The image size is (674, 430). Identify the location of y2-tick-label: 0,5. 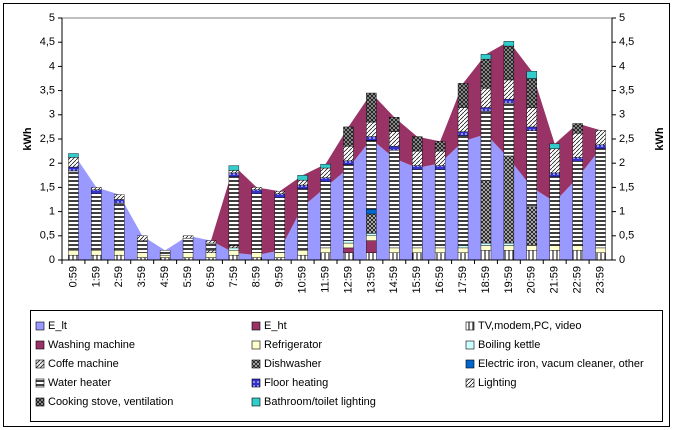
(626, 236).